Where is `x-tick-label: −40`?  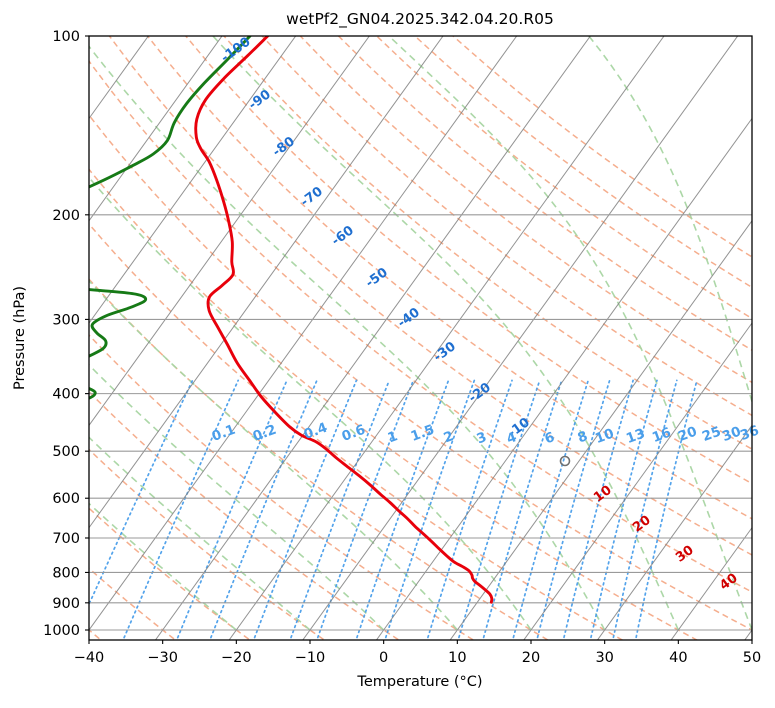
x-tick-label: −40 is located at coordinates (89, 658).